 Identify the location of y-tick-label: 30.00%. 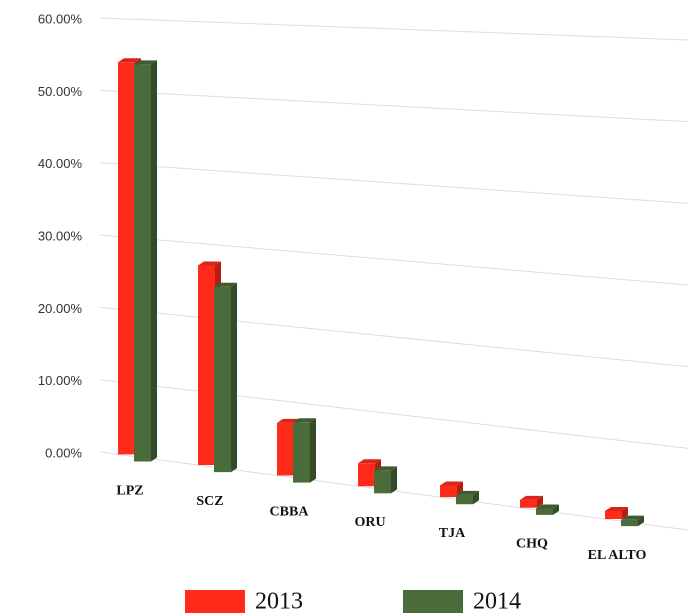
(60, 235).